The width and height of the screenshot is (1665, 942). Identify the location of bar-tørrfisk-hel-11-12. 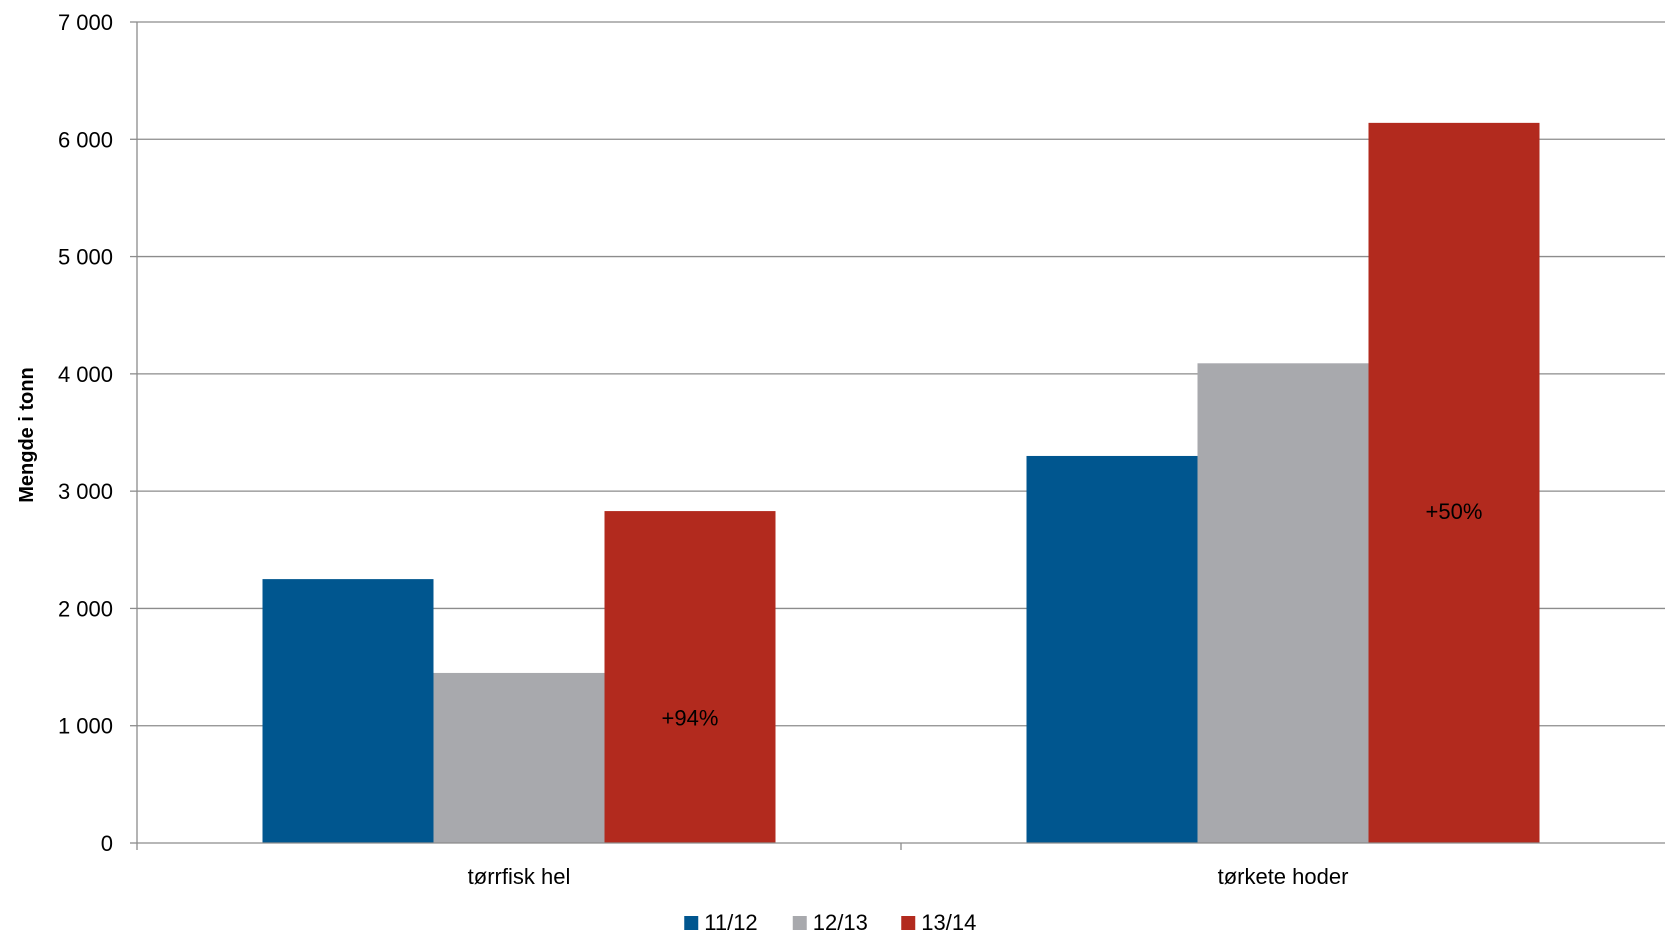
(348, 711).